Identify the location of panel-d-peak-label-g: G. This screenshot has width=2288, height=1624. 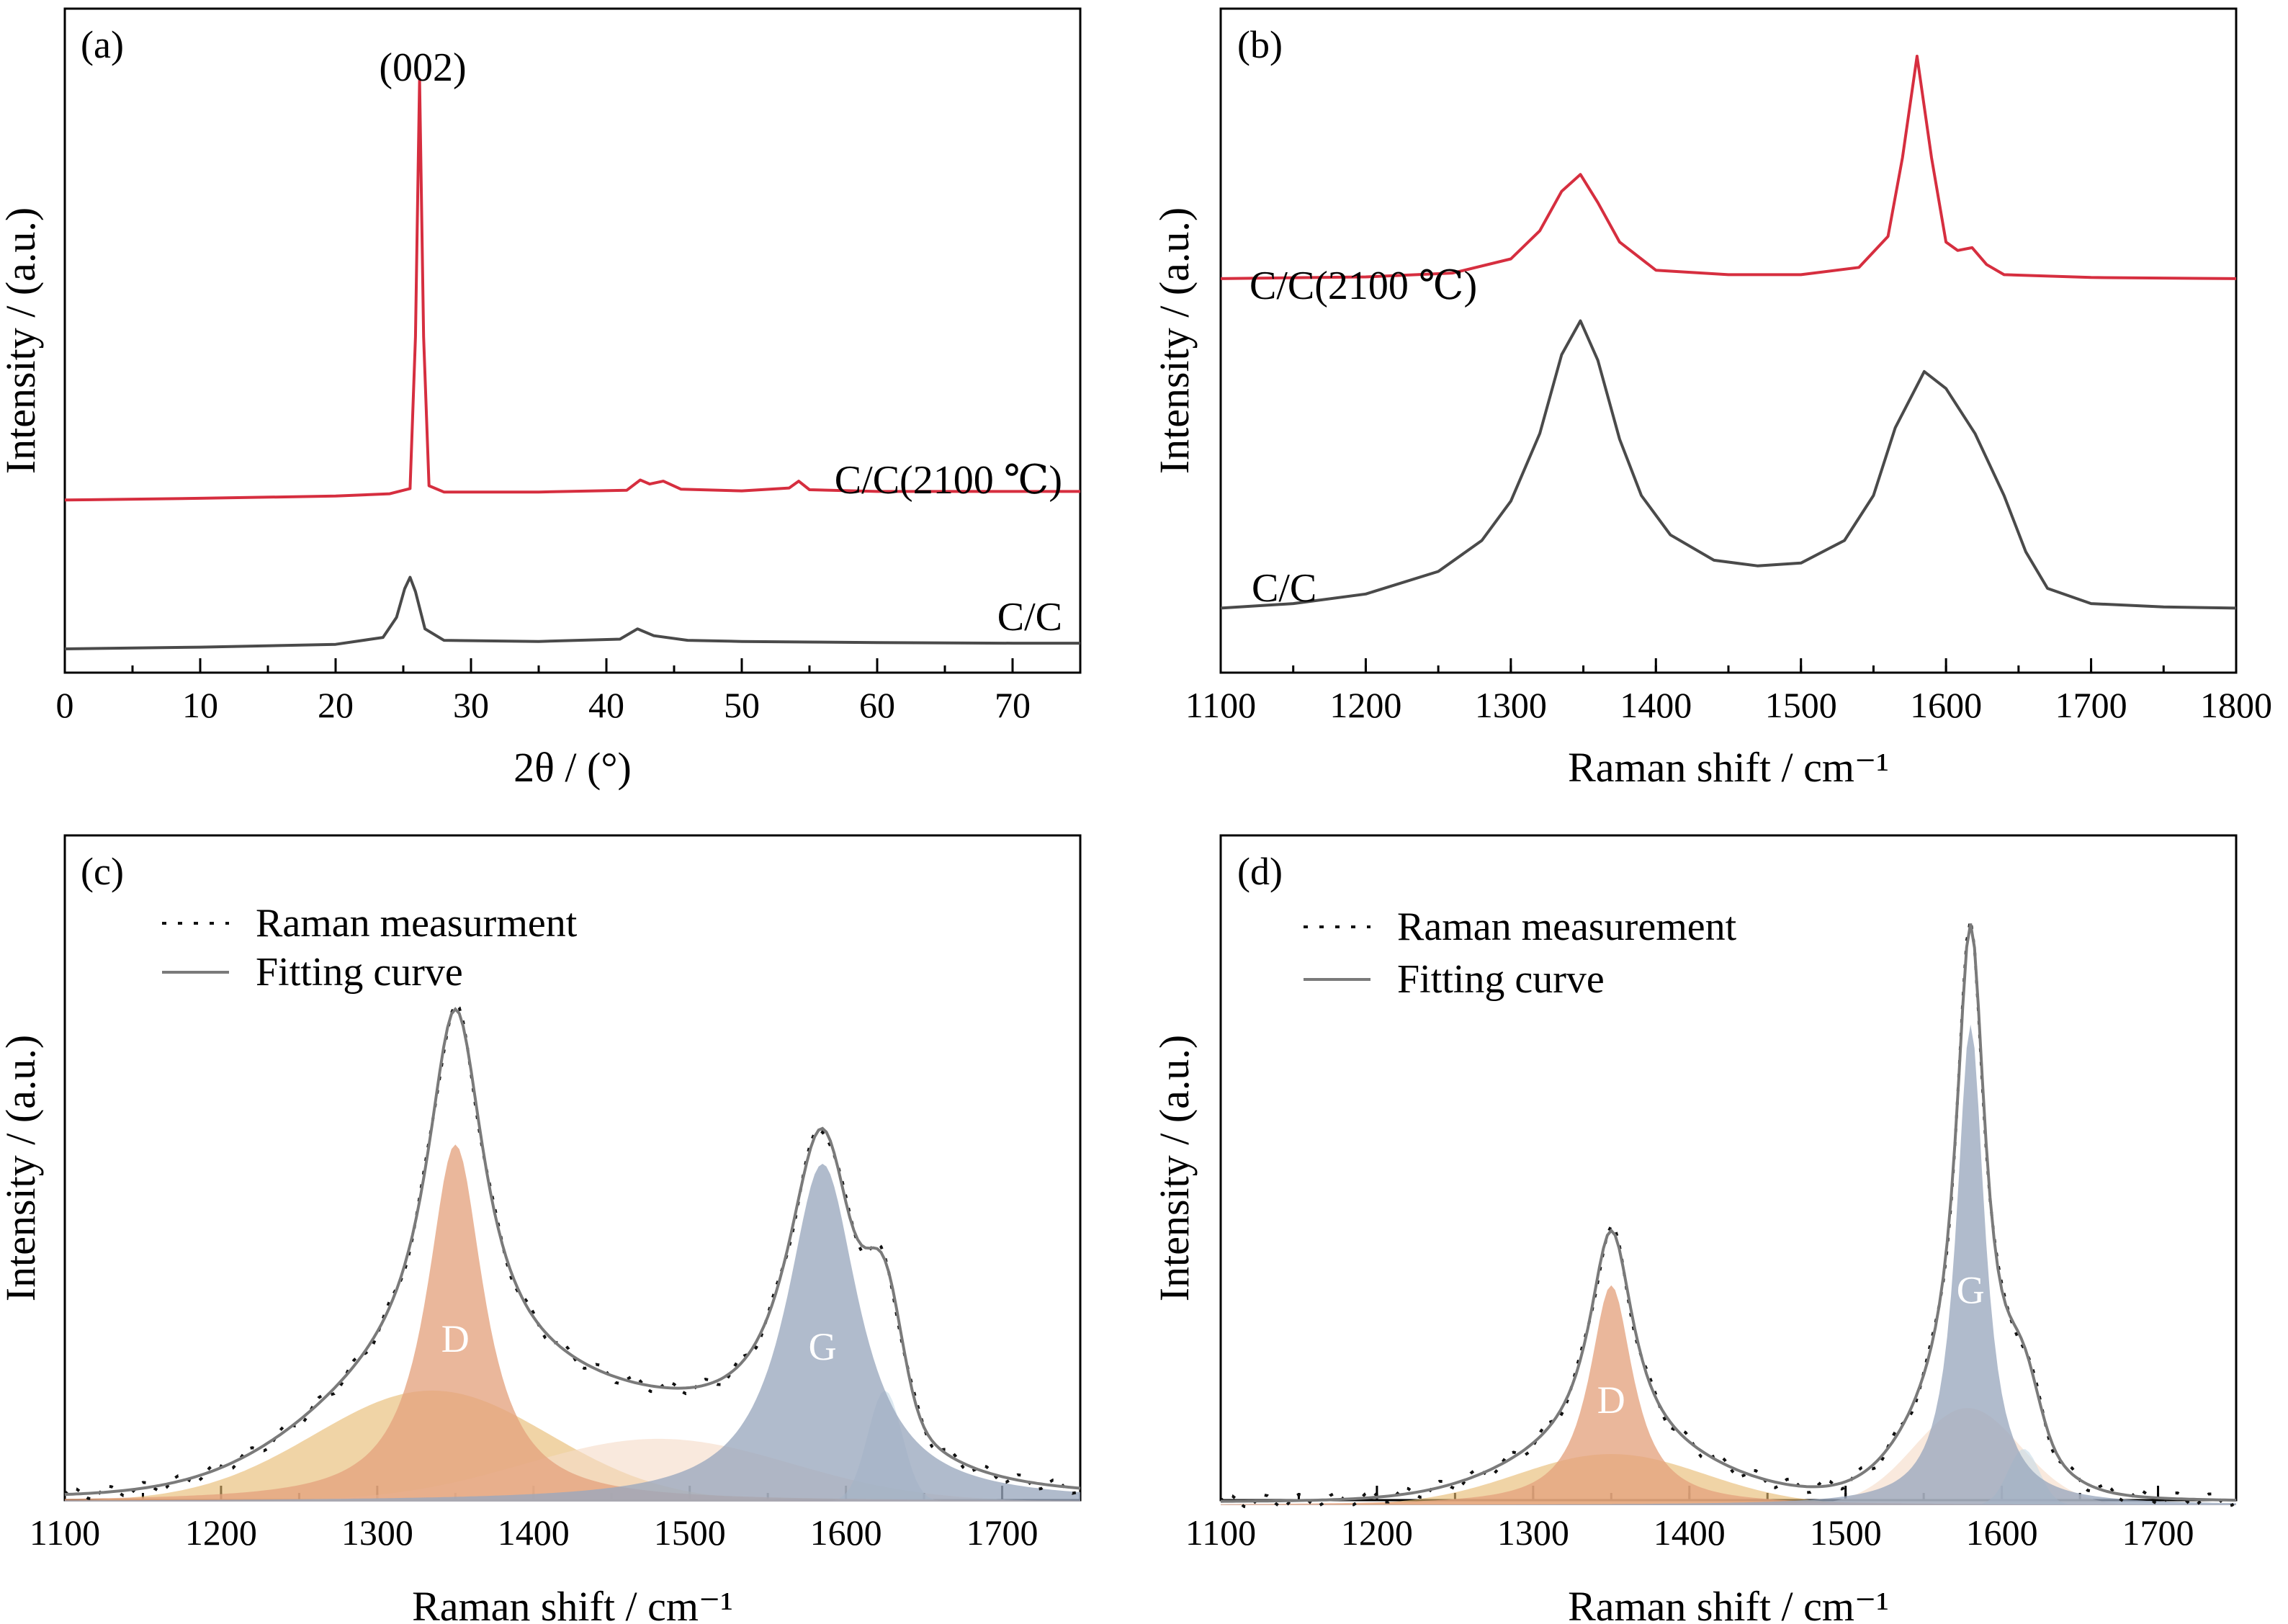
(1971, 1290).